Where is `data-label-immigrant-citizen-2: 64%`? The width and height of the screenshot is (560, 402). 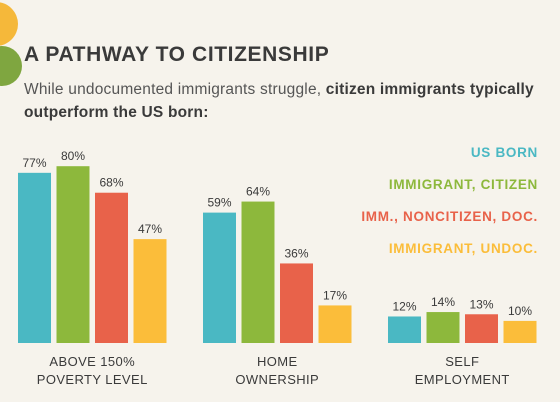 data-label-immigrant-citizen-2: 64% is located at coordinates (258, 192).